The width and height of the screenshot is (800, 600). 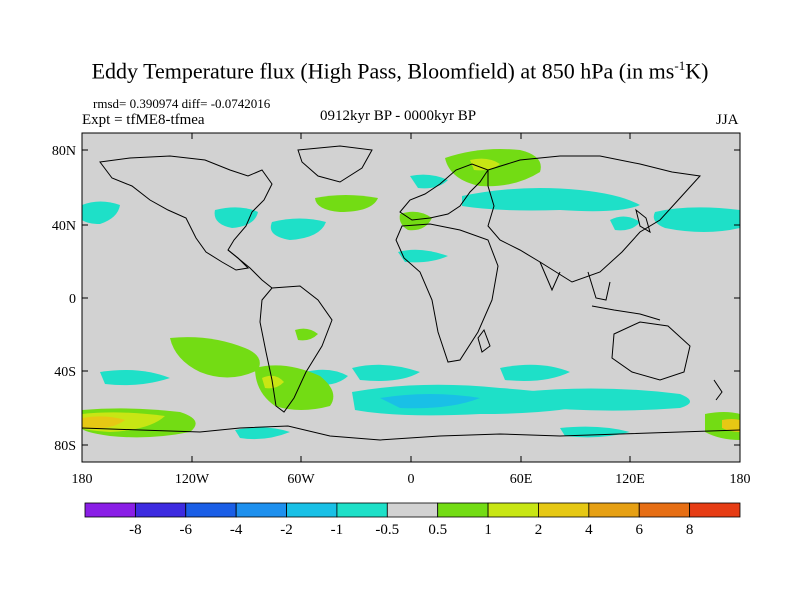 I want to click on contour-north-atlantic, so click(x=298, y=229).